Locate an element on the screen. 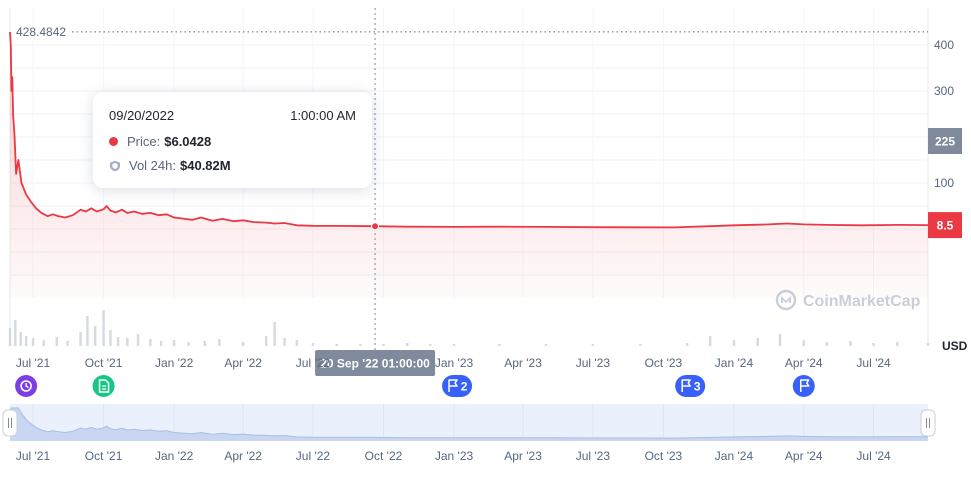  last-price-label-bg is located at coordinates (945, 225).